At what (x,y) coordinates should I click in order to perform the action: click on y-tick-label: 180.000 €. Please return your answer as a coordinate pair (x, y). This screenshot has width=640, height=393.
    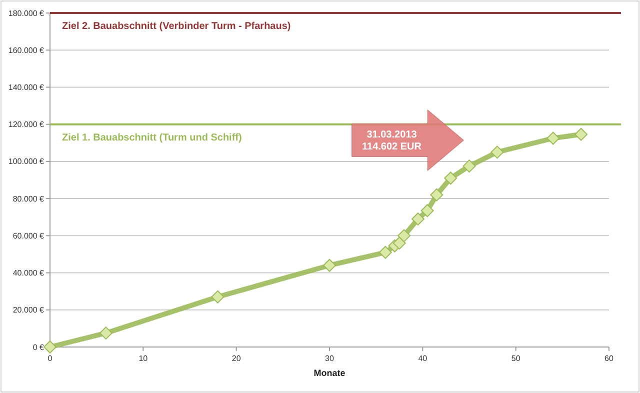
    Looking at the image, I should click on (26, 13).